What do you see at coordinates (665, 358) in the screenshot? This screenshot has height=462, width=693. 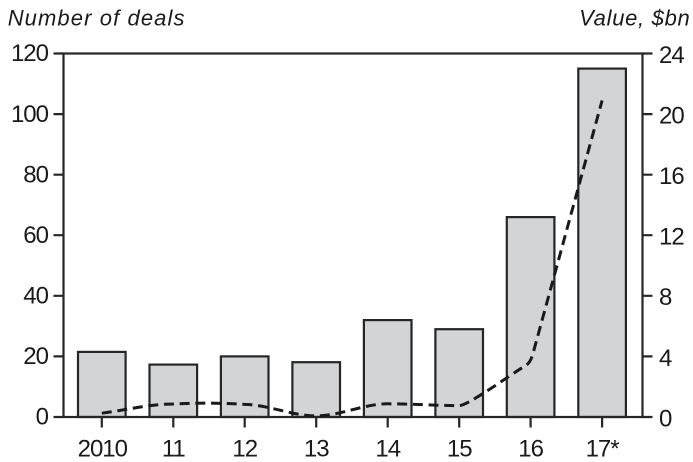 I see `svg-text: 4` at bounding box center [665, 358].